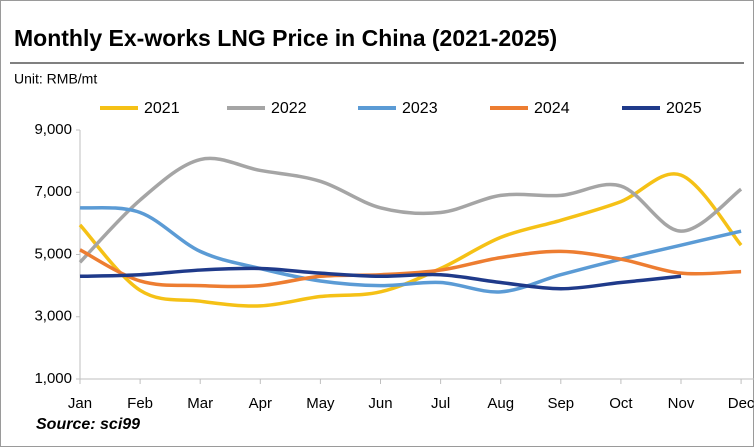  I want to click on legend-label: 2023, so click(420, 108).